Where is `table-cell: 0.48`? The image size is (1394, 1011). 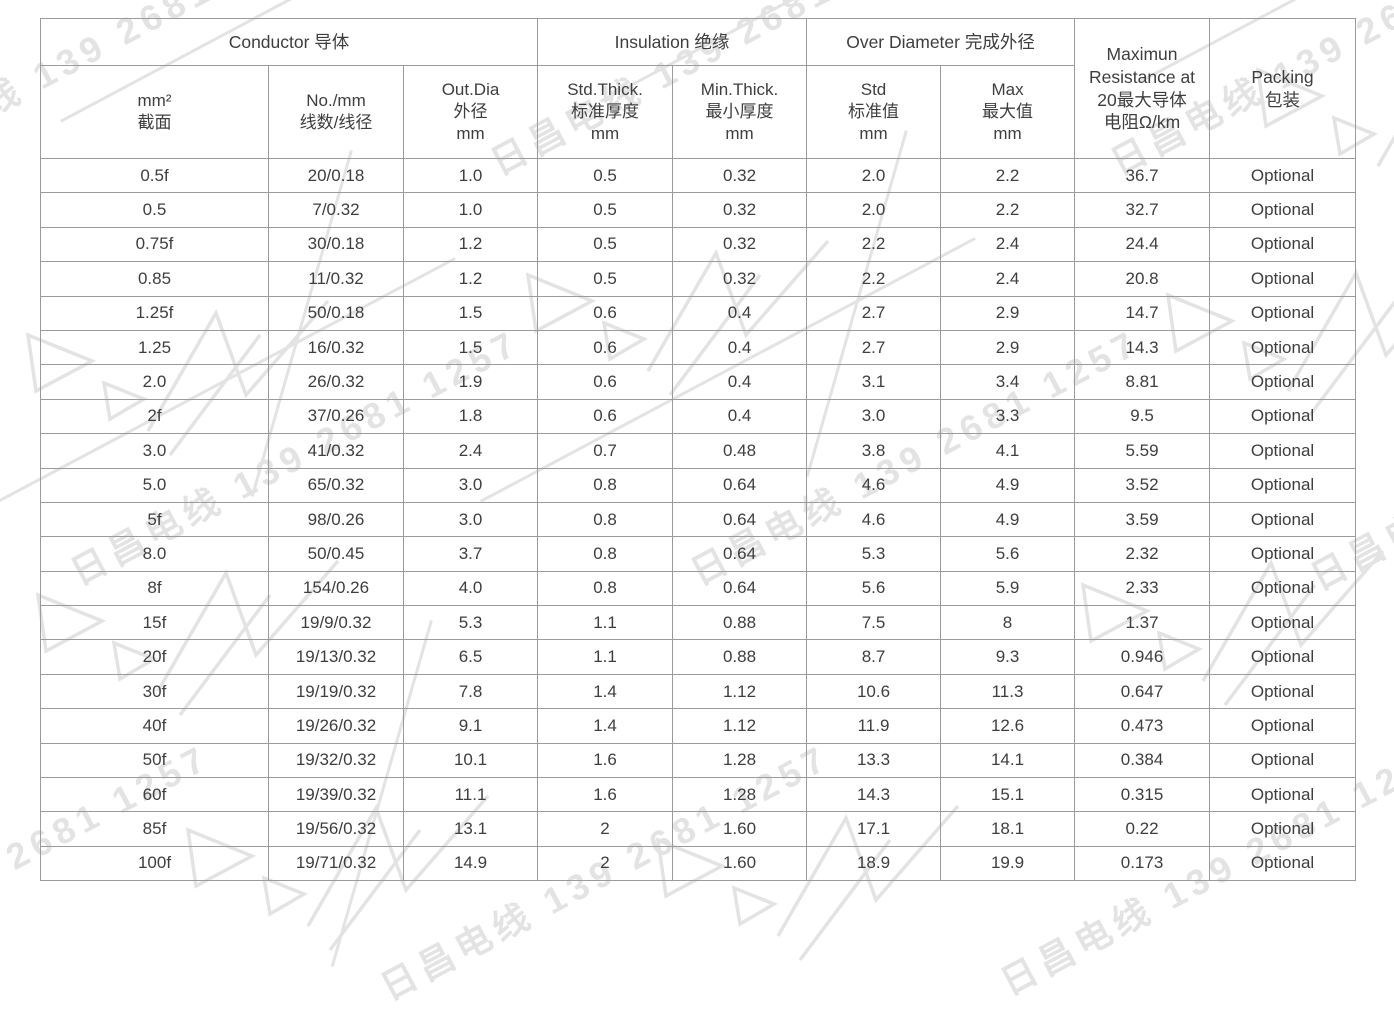 table-cell: 0.48 is located at coordinates (740, 451).